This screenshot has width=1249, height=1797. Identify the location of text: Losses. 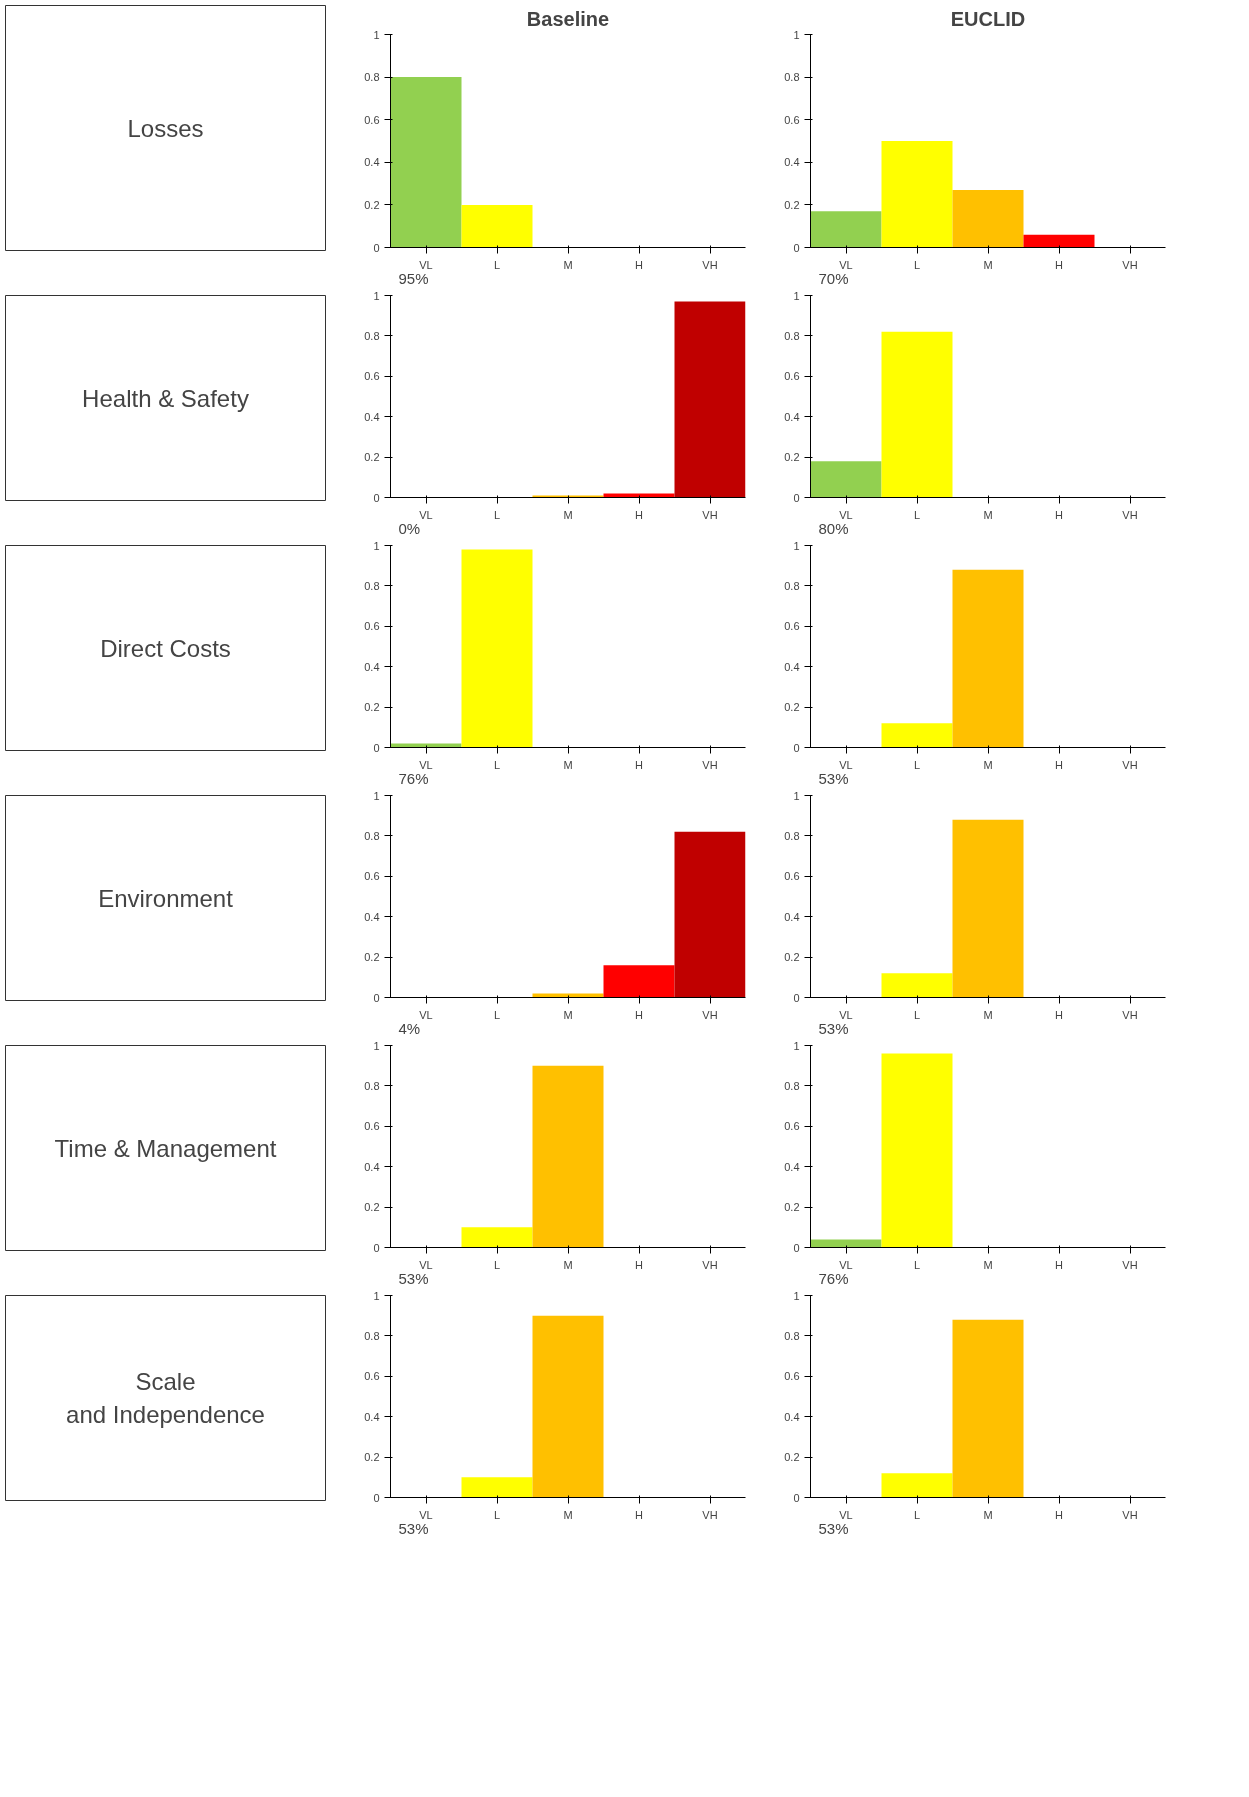
(165, 128).